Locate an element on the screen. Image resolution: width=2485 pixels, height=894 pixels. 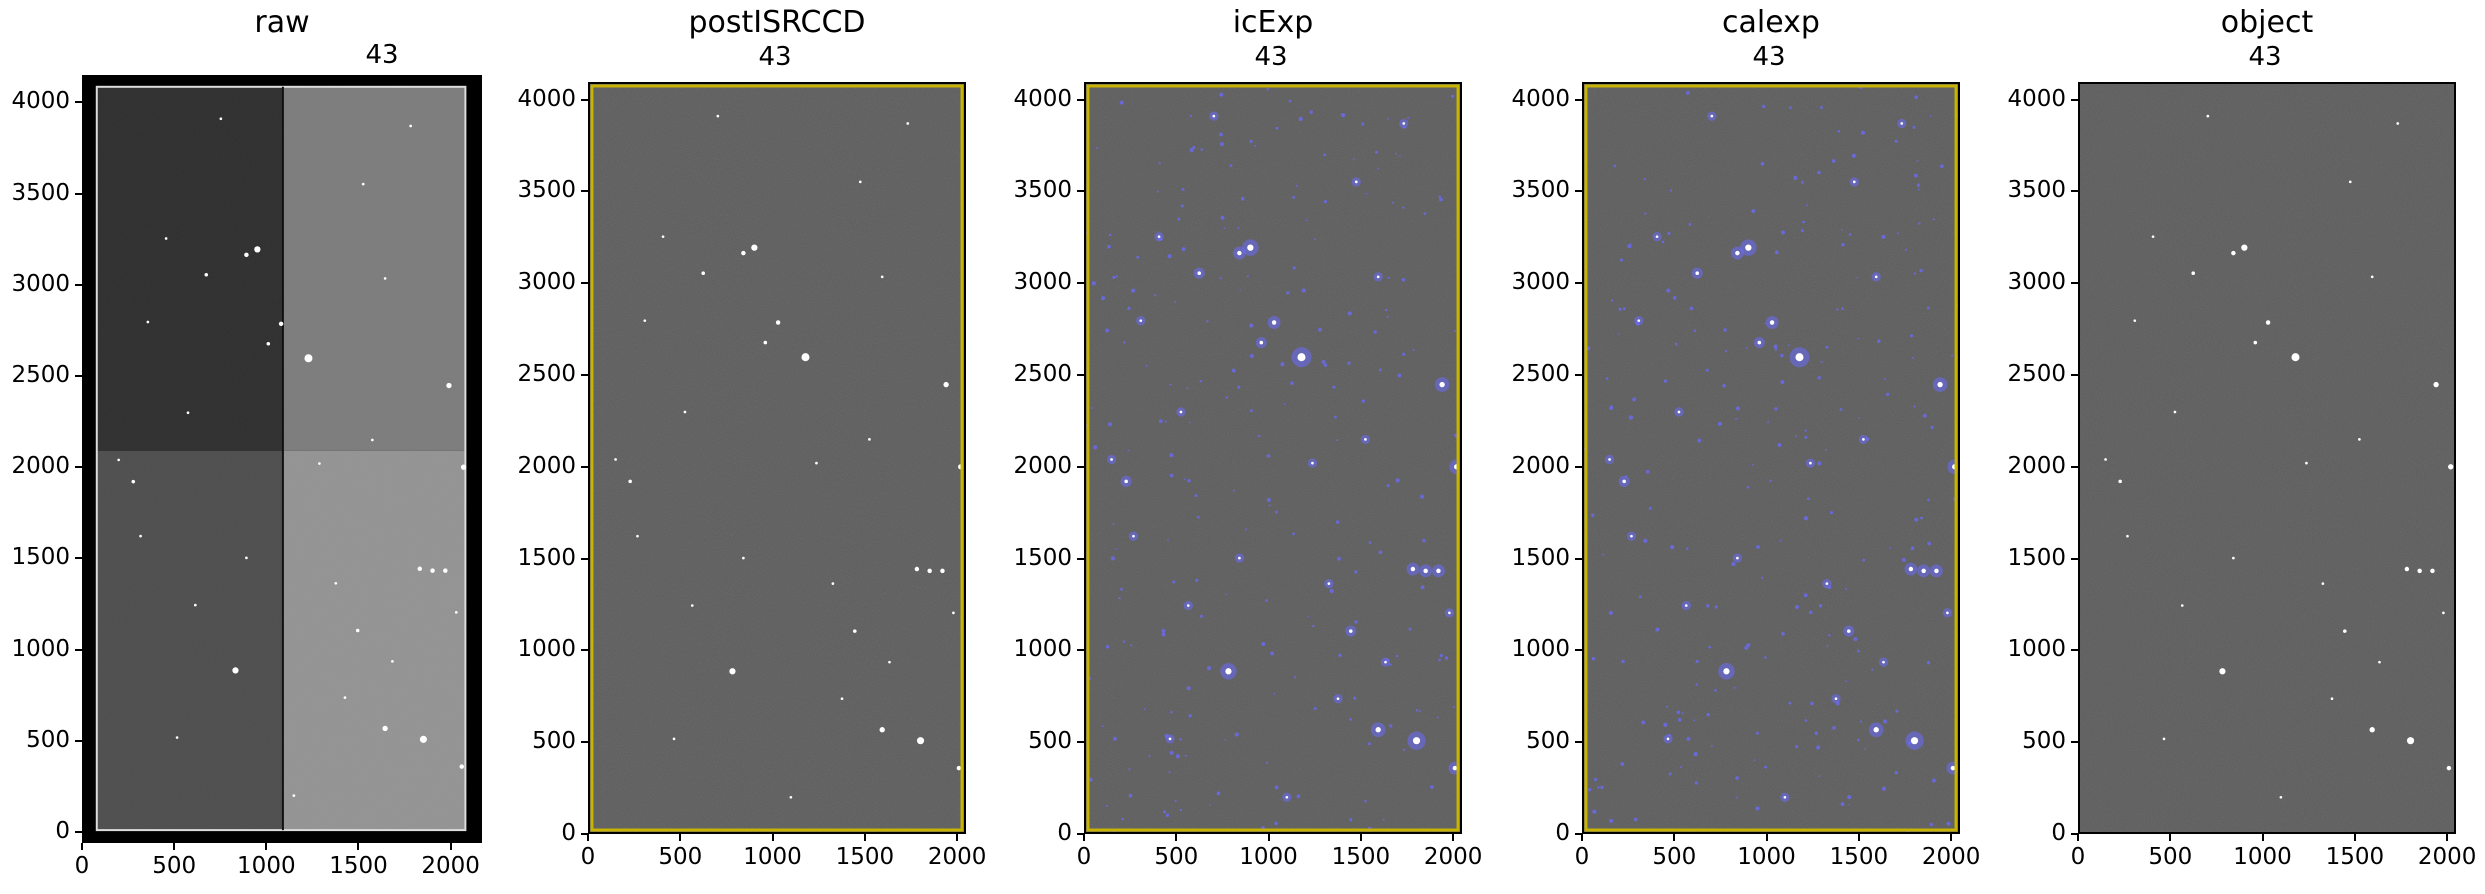
x-tick-label: 500 is located at coordinates (1674, 857).